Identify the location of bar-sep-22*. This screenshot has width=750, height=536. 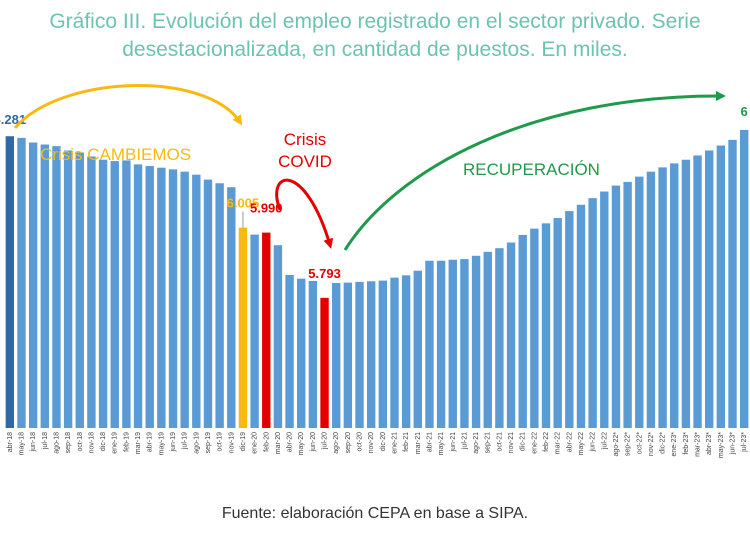
(627, 304).